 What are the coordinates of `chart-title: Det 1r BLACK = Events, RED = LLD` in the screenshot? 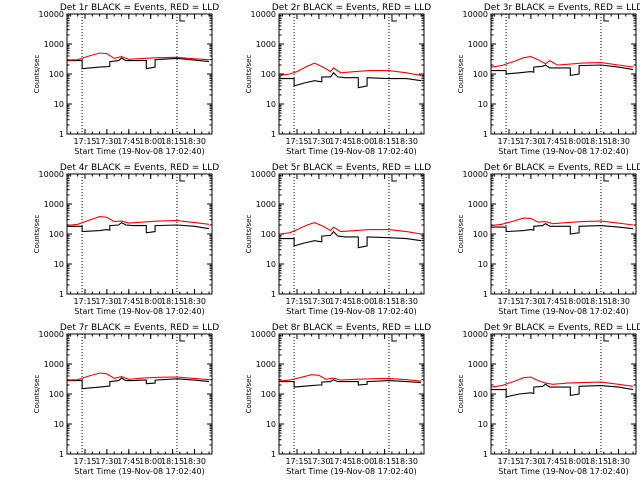 It's located at (139, 8).